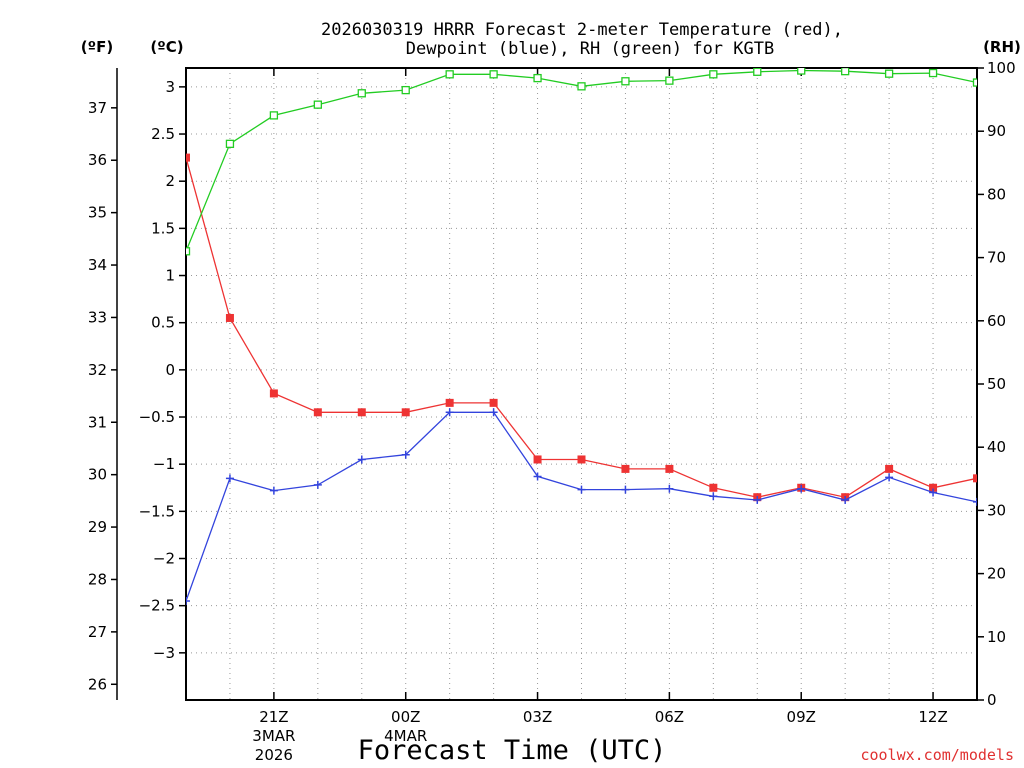 Image resolution: width=1024 pixels, height=768 pixels. Describe the element at coordinates (932, 717) in the screenshot. I see `x-tick-label: 12Z` at that location.